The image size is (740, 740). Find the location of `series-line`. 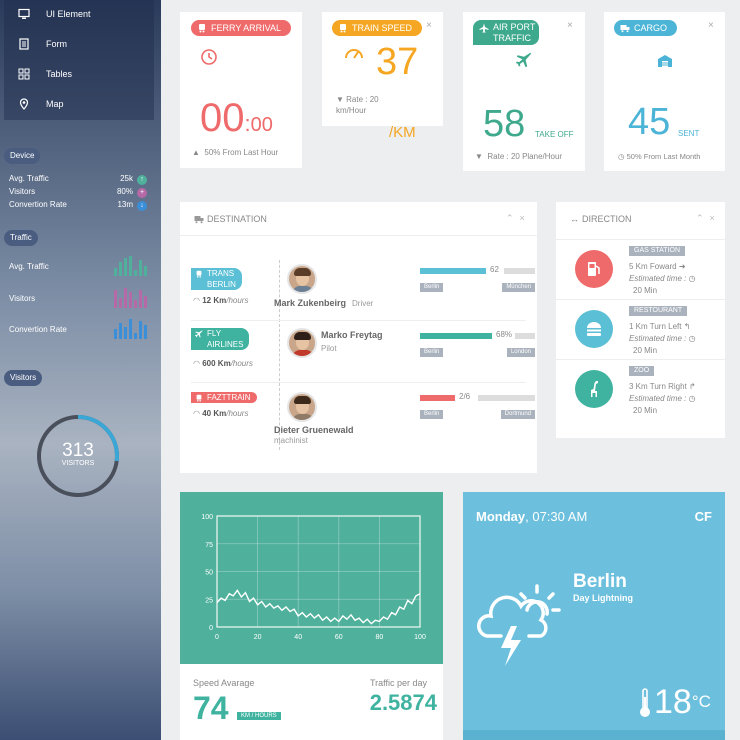

series-line is located at coordinates (318, 607).